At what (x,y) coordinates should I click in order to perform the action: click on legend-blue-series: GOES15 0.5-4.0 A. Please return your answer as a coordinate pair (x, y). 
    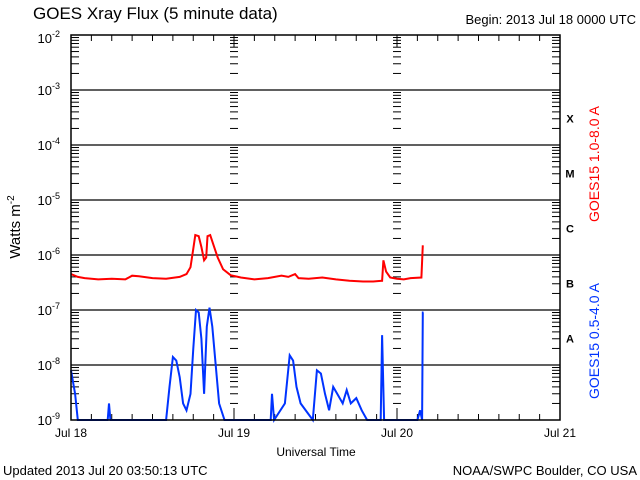
    Looking at the image, I should click on (594, 340).